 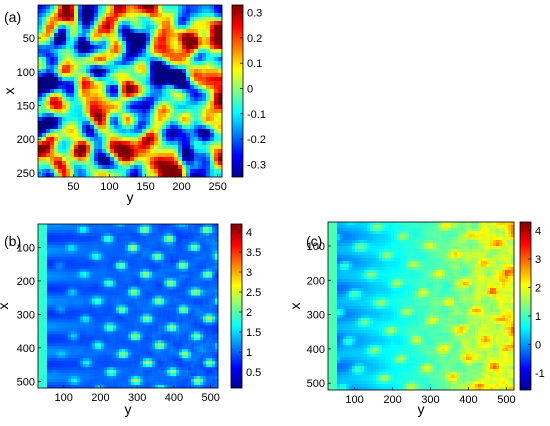 I want to click on colorbar-tick-label: 0, so click(x=250, y=89).